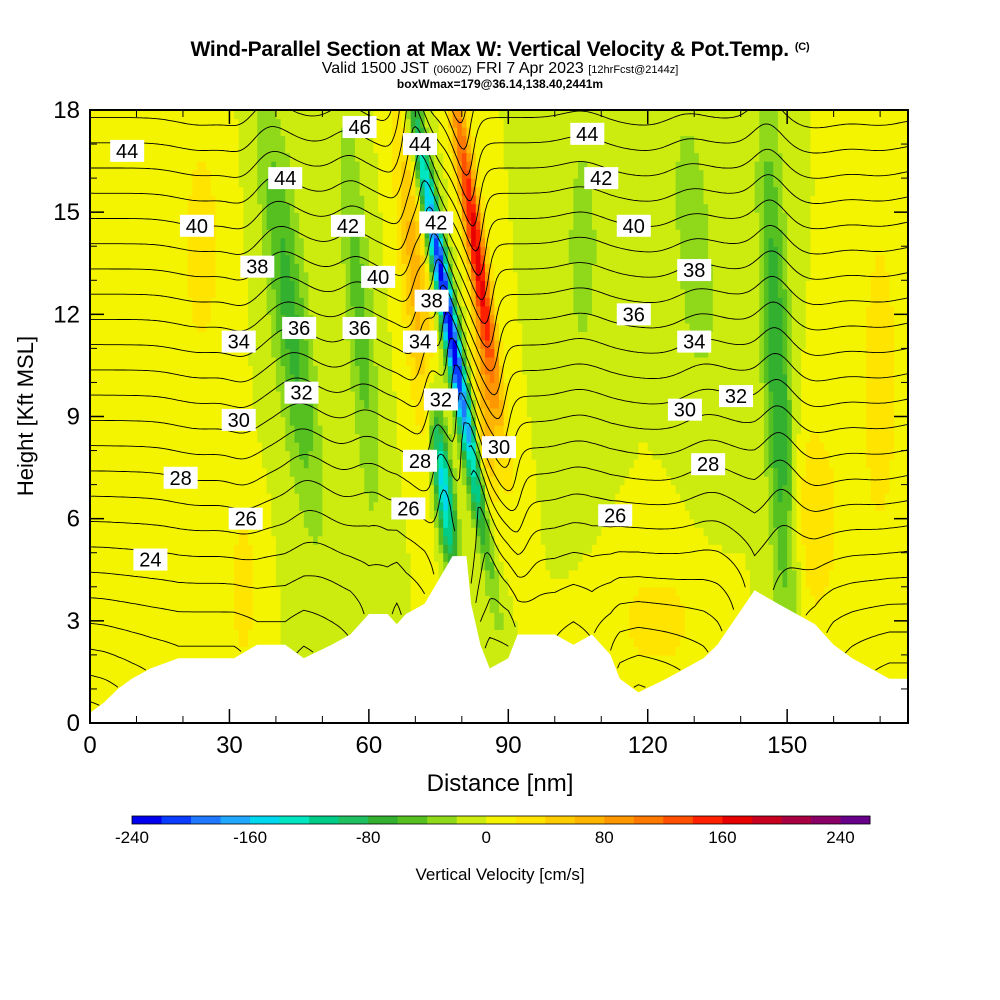  Describe the element at coordinates (604, 837) in the screenshot. I see `colorbar-tick-label: 80` at that location.